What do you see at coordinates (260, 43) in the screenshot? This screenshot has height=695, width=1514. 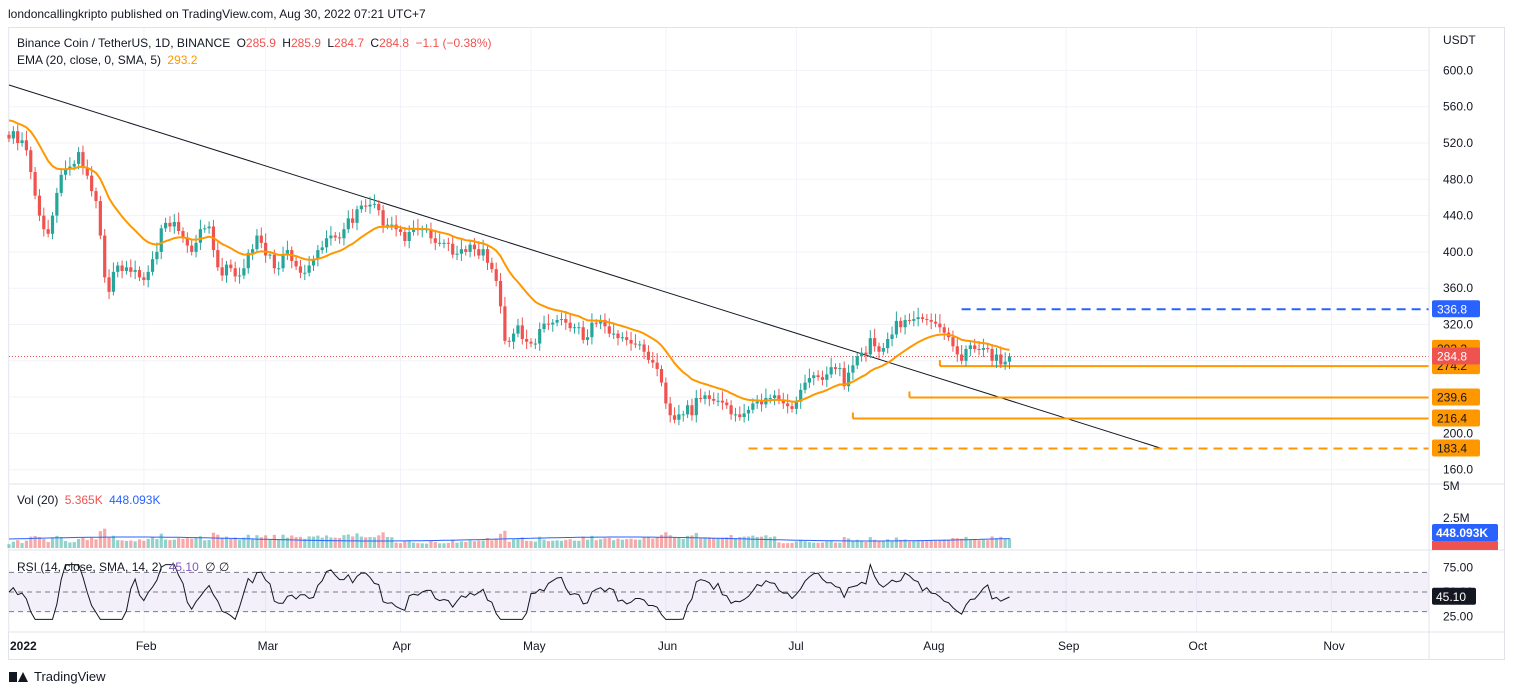 I see `ohlc-open-value: 285.9` at bounding box center [260, 43].